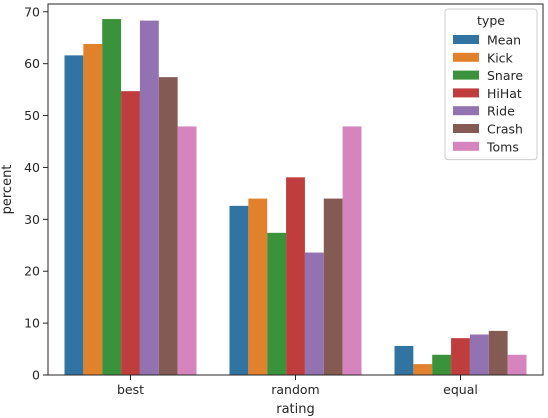 This screenshot has width=548, height=418. I want to click on legend-title: type, so click(491, 20).